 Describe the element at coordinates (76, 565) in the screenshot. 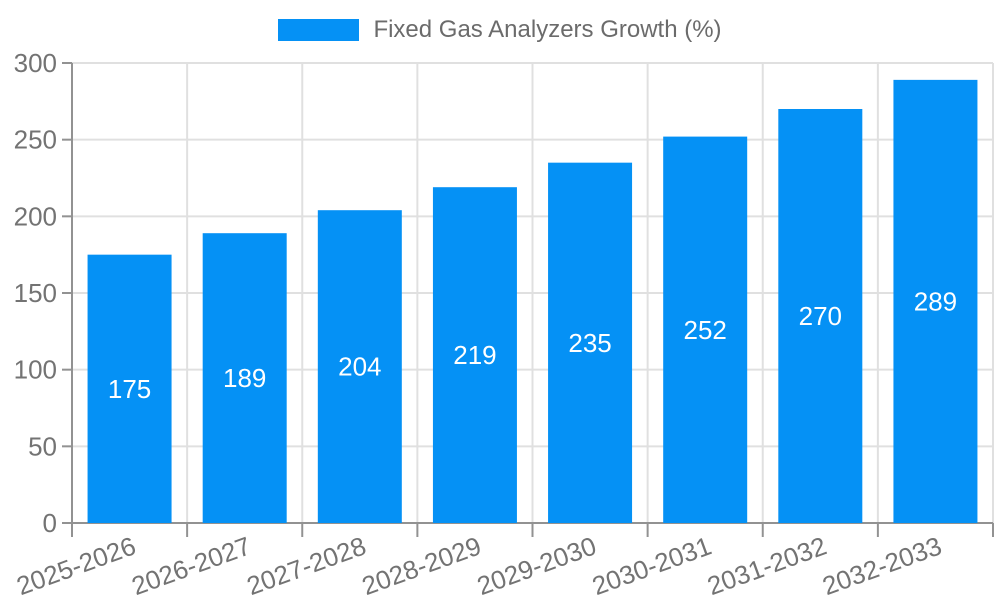

I see `x-tick-label: 2025-2026` at that location.